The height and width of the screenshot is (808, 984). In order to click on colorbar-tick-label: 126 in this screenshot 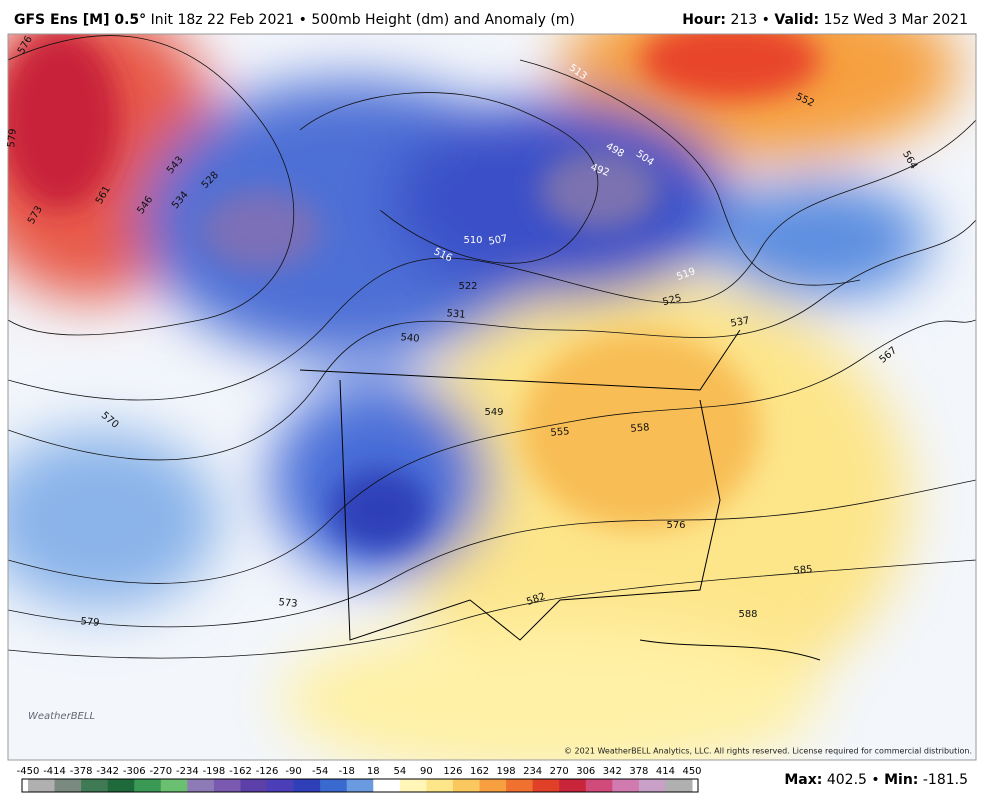, I will do `click(452, 771)`.